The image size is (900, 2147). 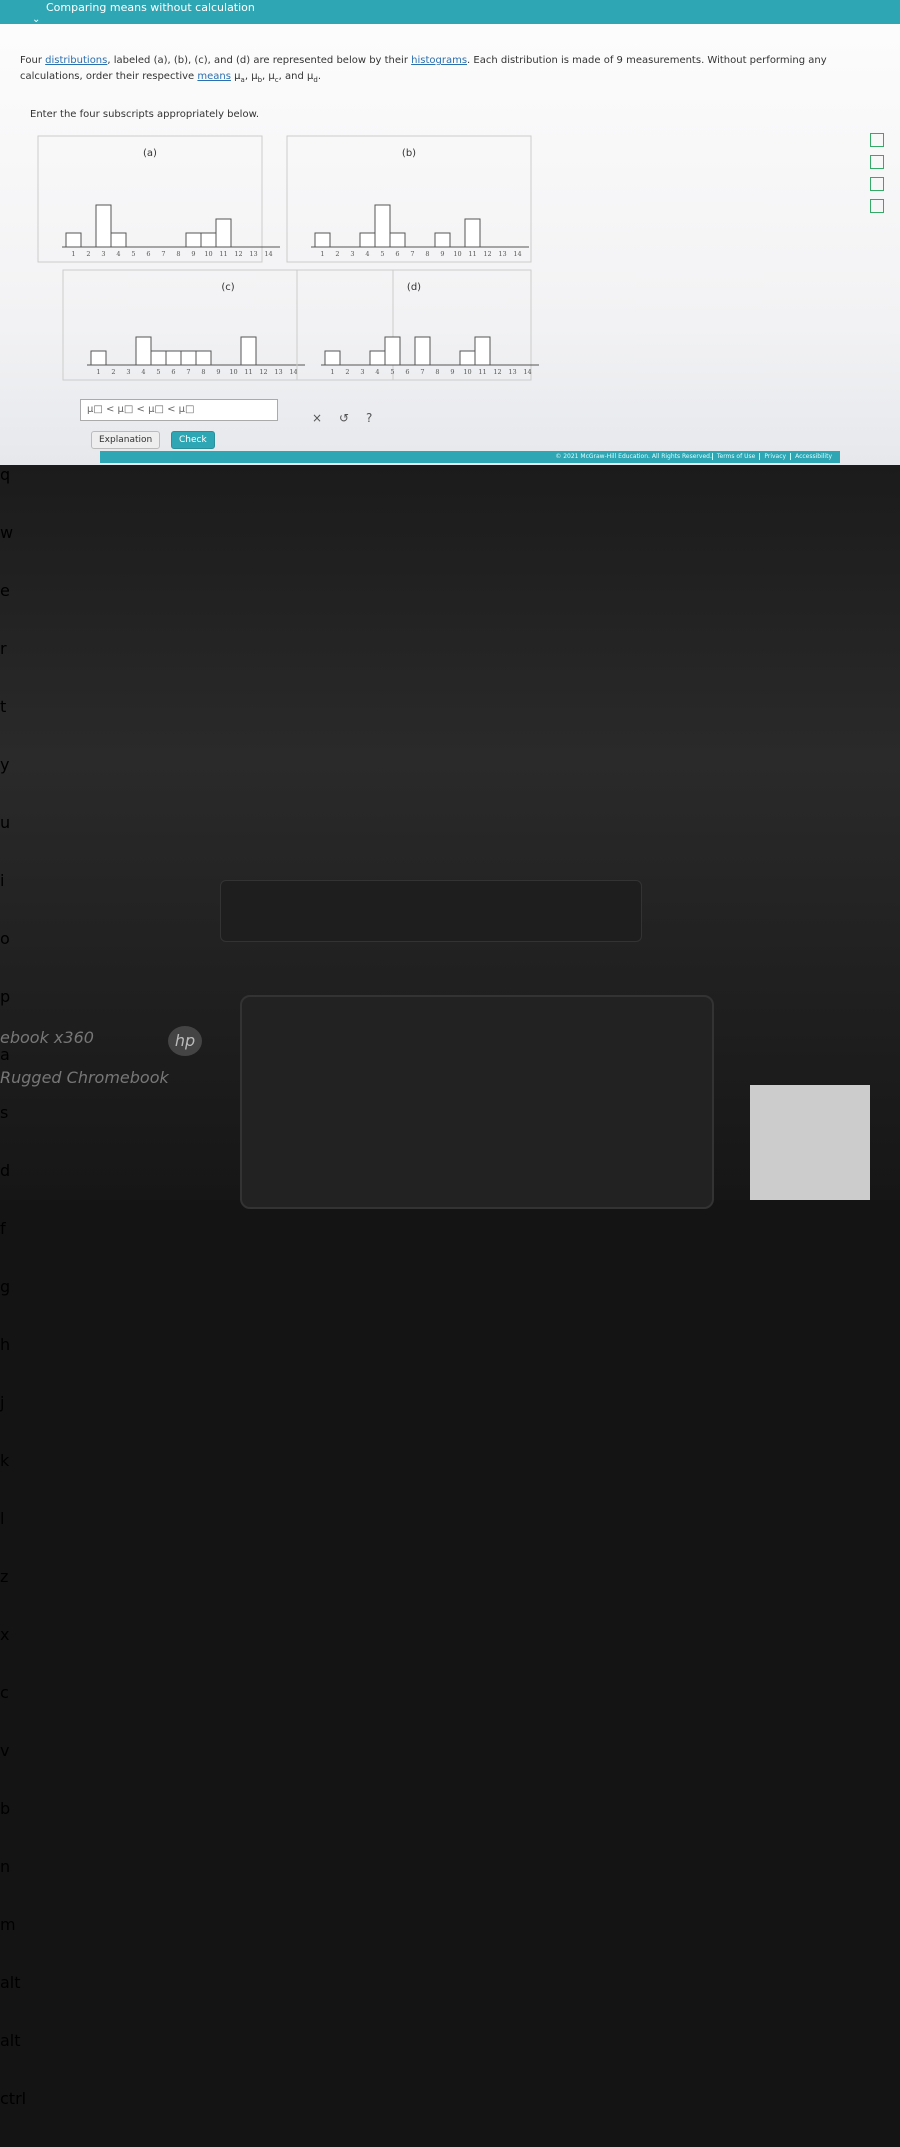 What do you see at coordinates (293, 372) in the screenshot?
I see `x-tick-label: 14` at bounding box center [293, 372].